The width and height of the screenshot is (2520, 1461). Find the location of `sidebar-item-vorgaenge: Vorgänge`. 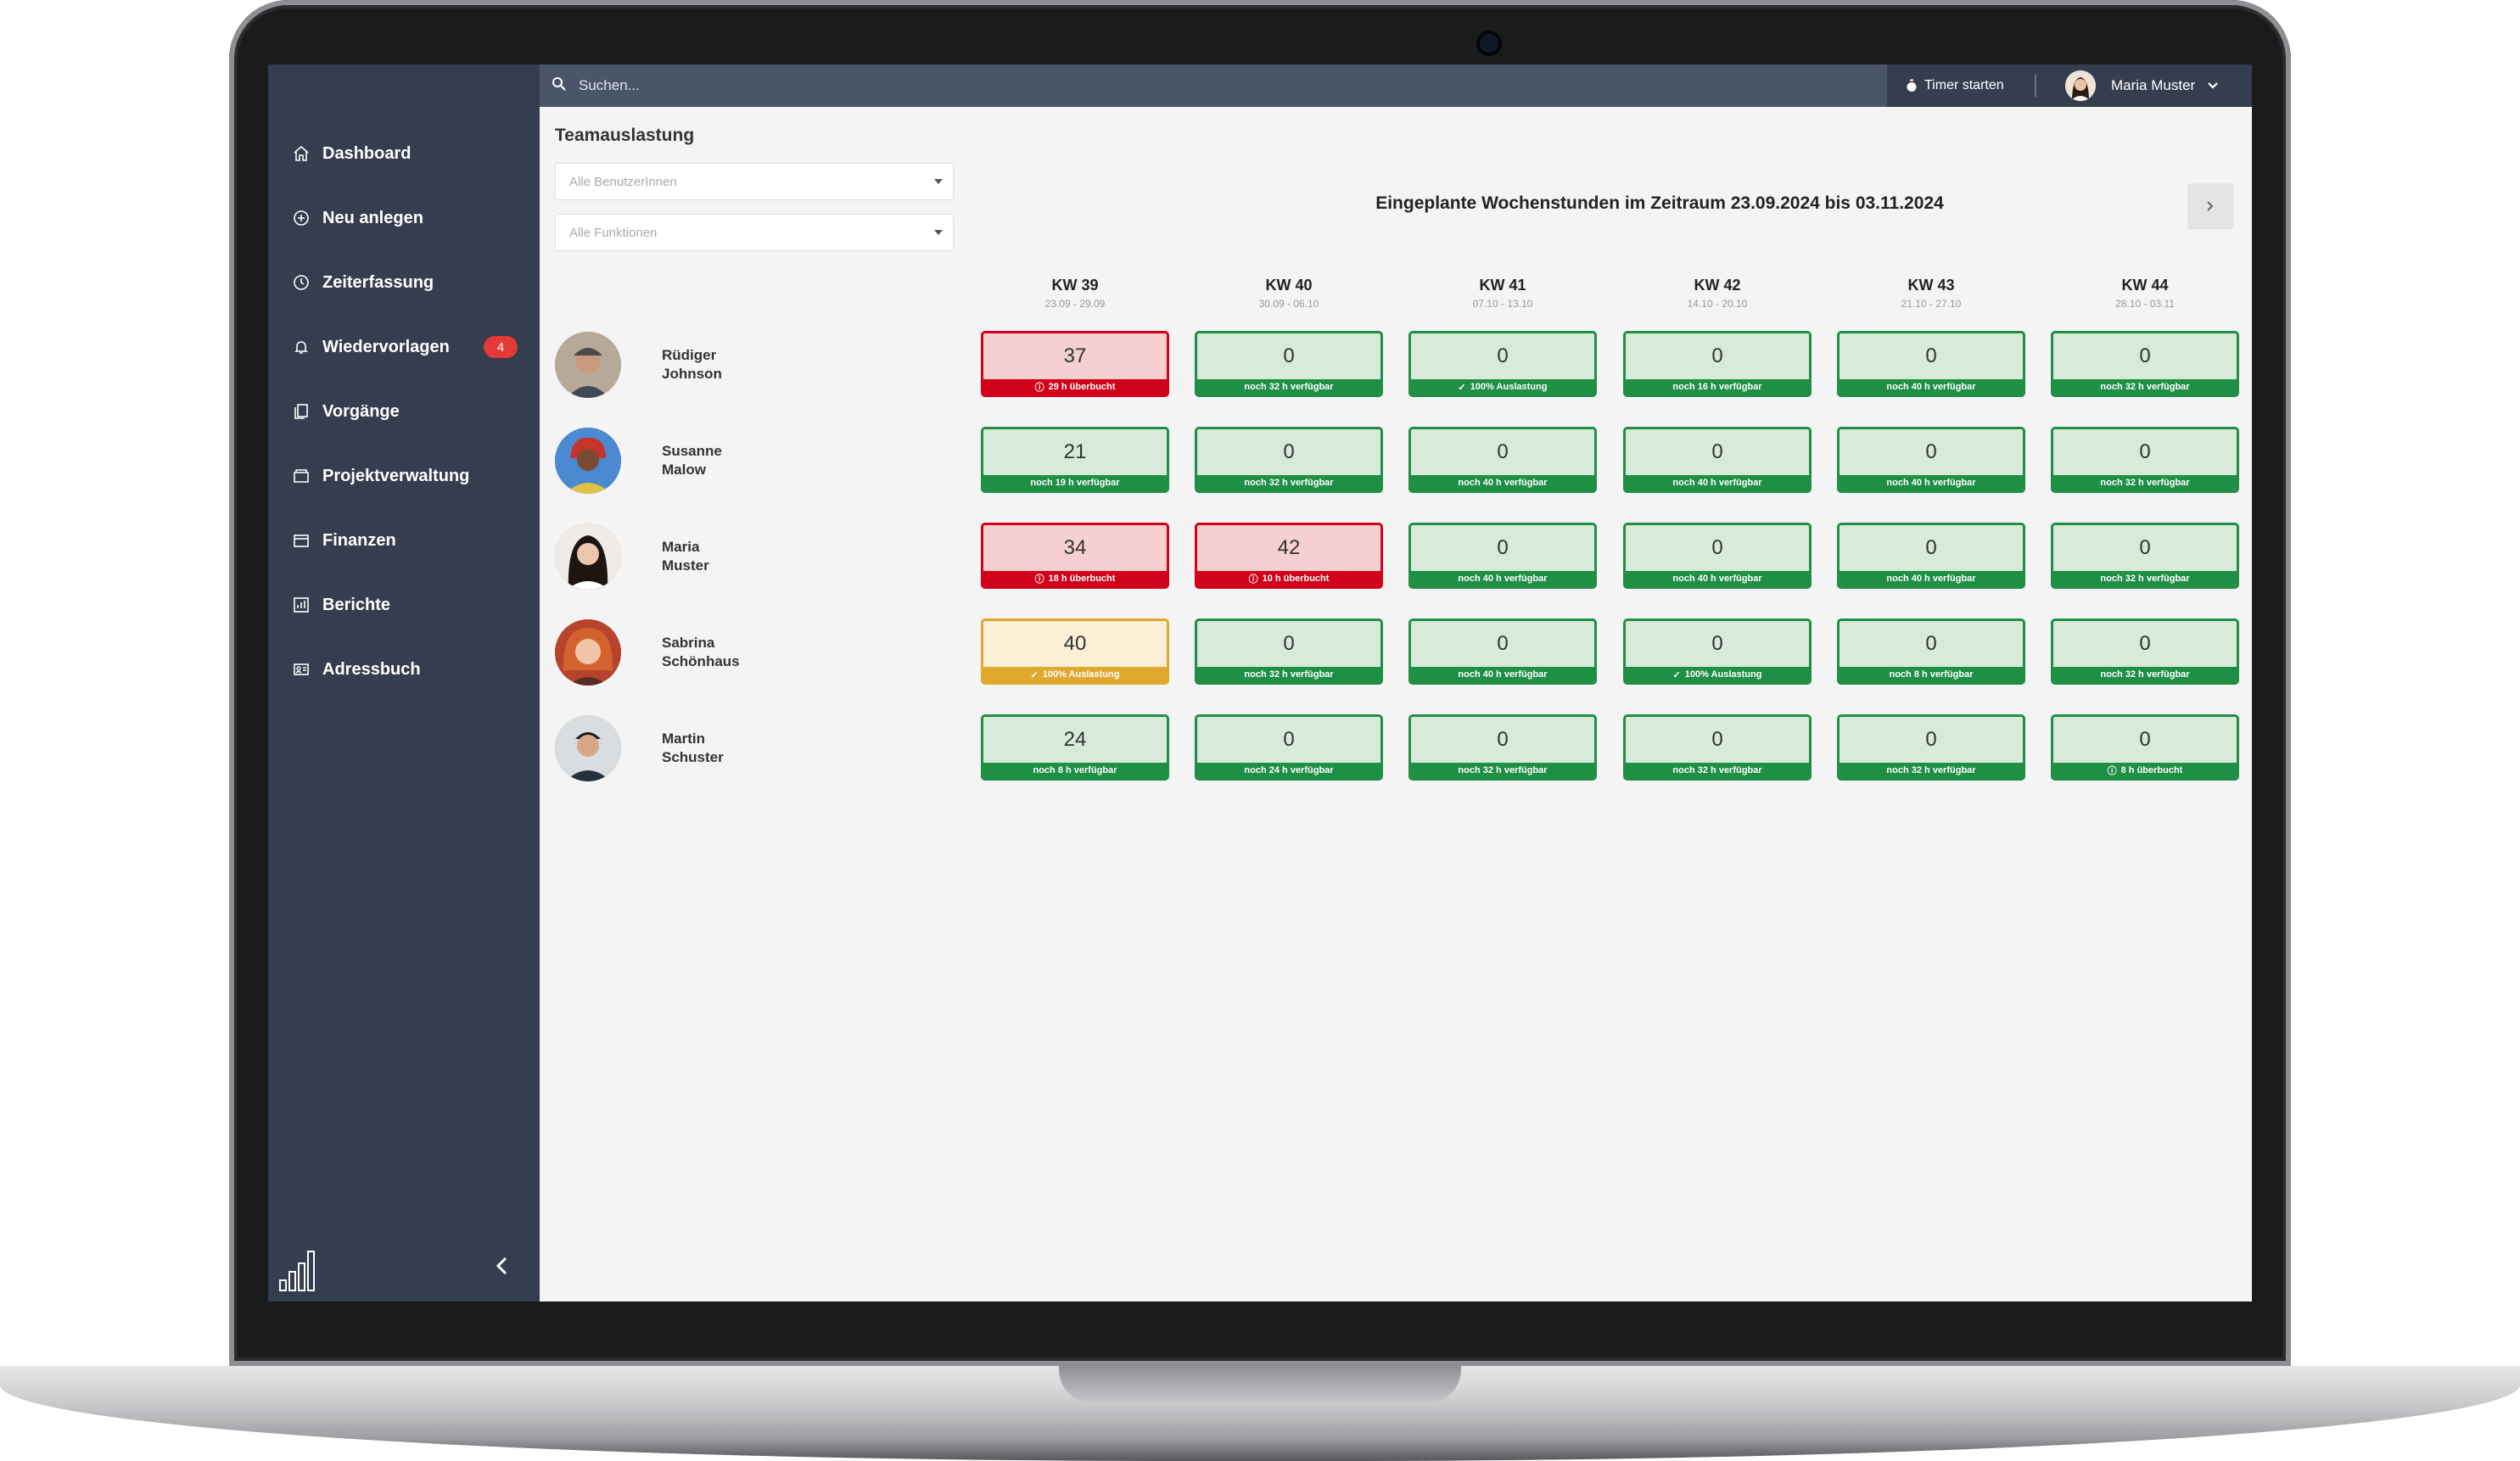

sidebar-item-vorgaenge: Vorgänge is located at coordinates (346, 411).